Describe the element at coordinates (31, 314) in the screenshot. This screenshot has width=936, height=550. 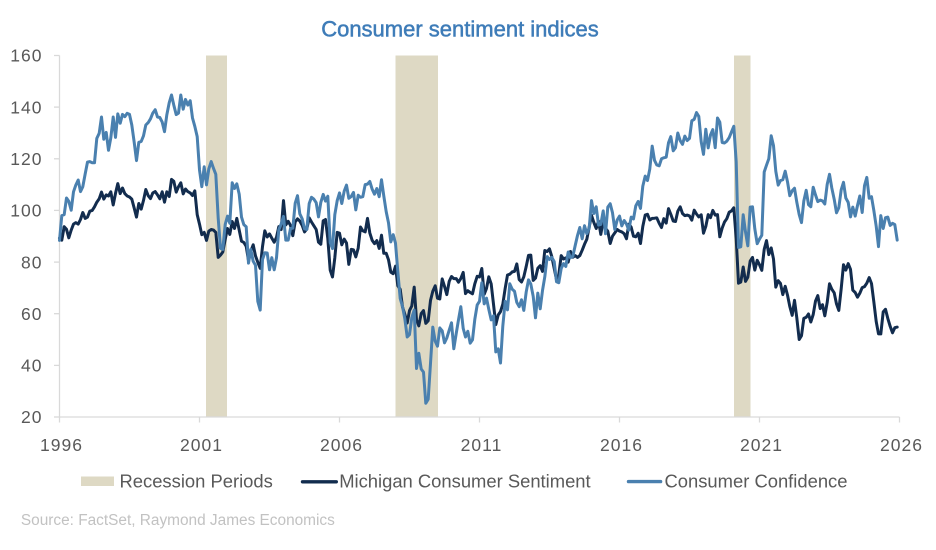
I see `svg-text: 60` at that location.